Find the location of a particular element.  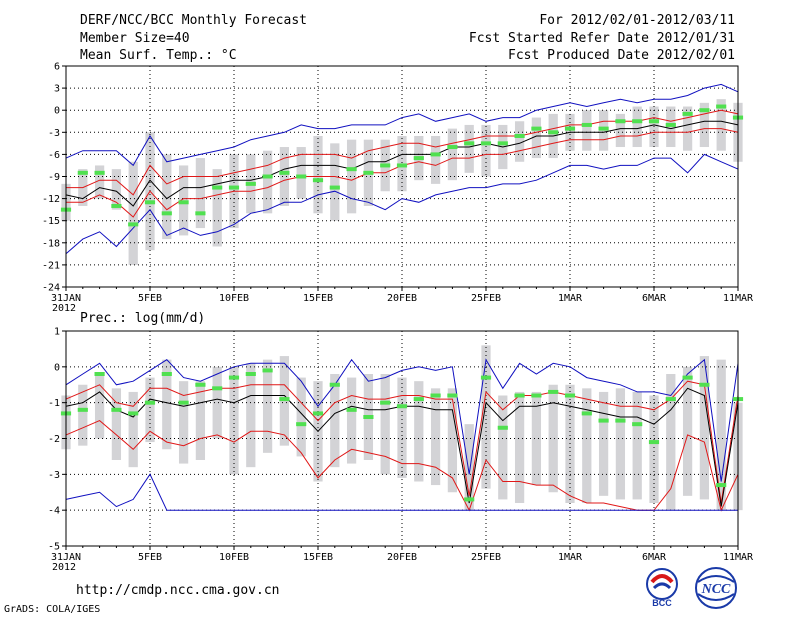

prec-ytick-label: -2 is located at coordinates (54, 439).